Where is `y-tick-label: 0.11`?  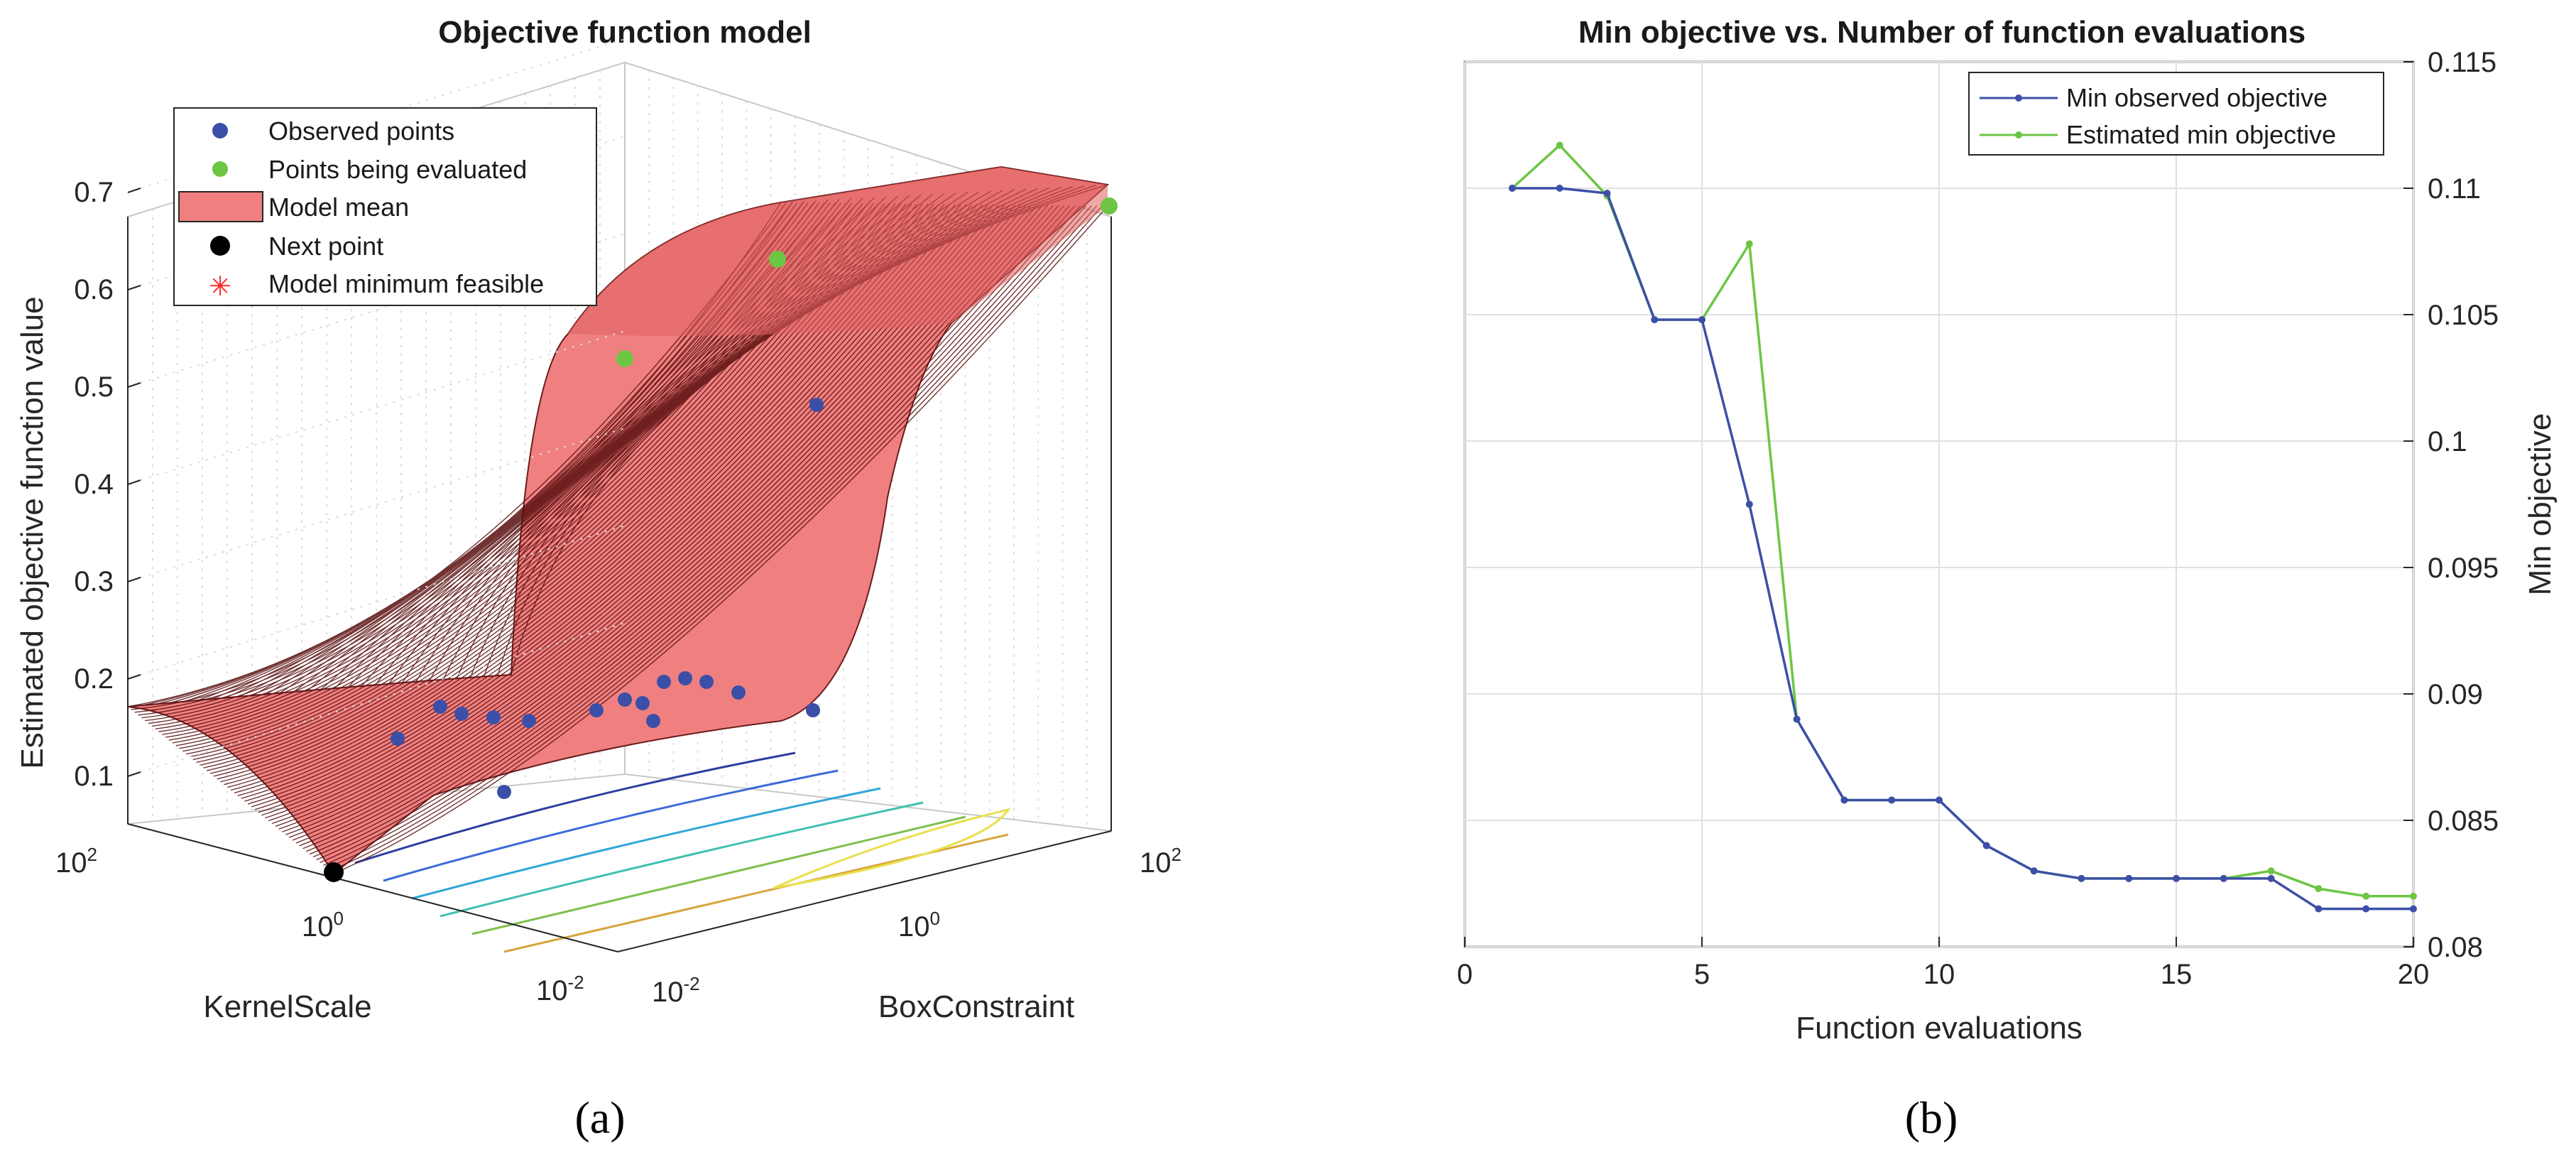
y-tick-label: 0.11 is located at coordinates (2454, 189).